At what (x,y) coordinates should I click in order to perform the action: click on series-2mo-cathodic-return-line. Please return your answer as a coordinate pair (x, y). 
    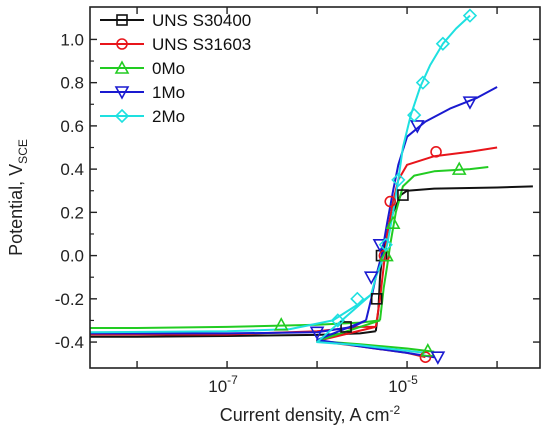
    Looking at the image, I should click on (371, 323).